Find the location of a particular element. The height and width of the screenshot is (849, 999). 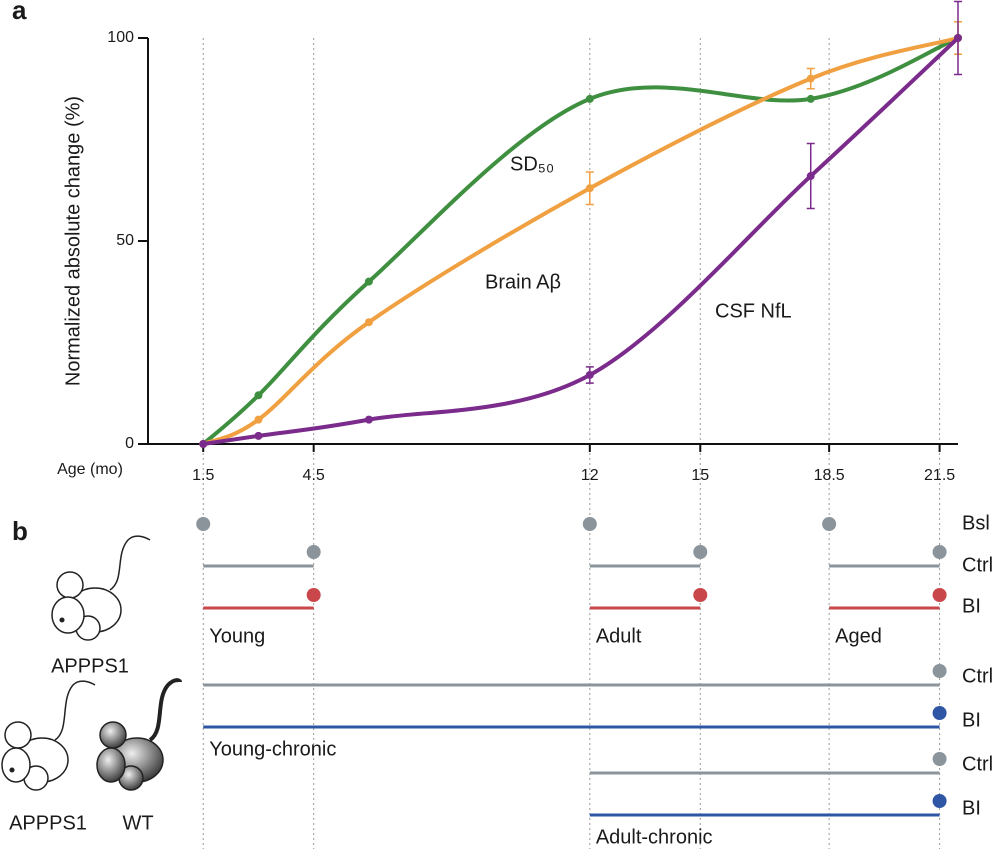

row-label: Bsl is located at coordinates (976, 523).